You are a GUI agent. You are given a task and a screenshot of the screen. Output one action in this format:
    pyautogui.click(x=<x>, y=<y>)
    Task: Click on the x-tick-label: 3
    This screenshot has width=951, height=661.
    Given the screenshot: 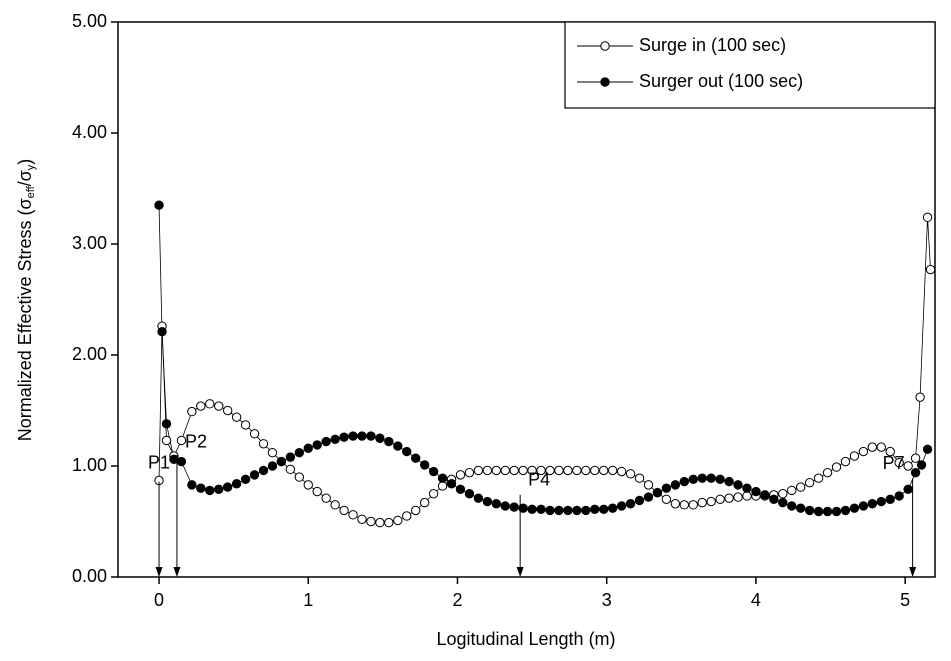 What is the action you would take?
    pyautogui.click(x=607, y=600)
    